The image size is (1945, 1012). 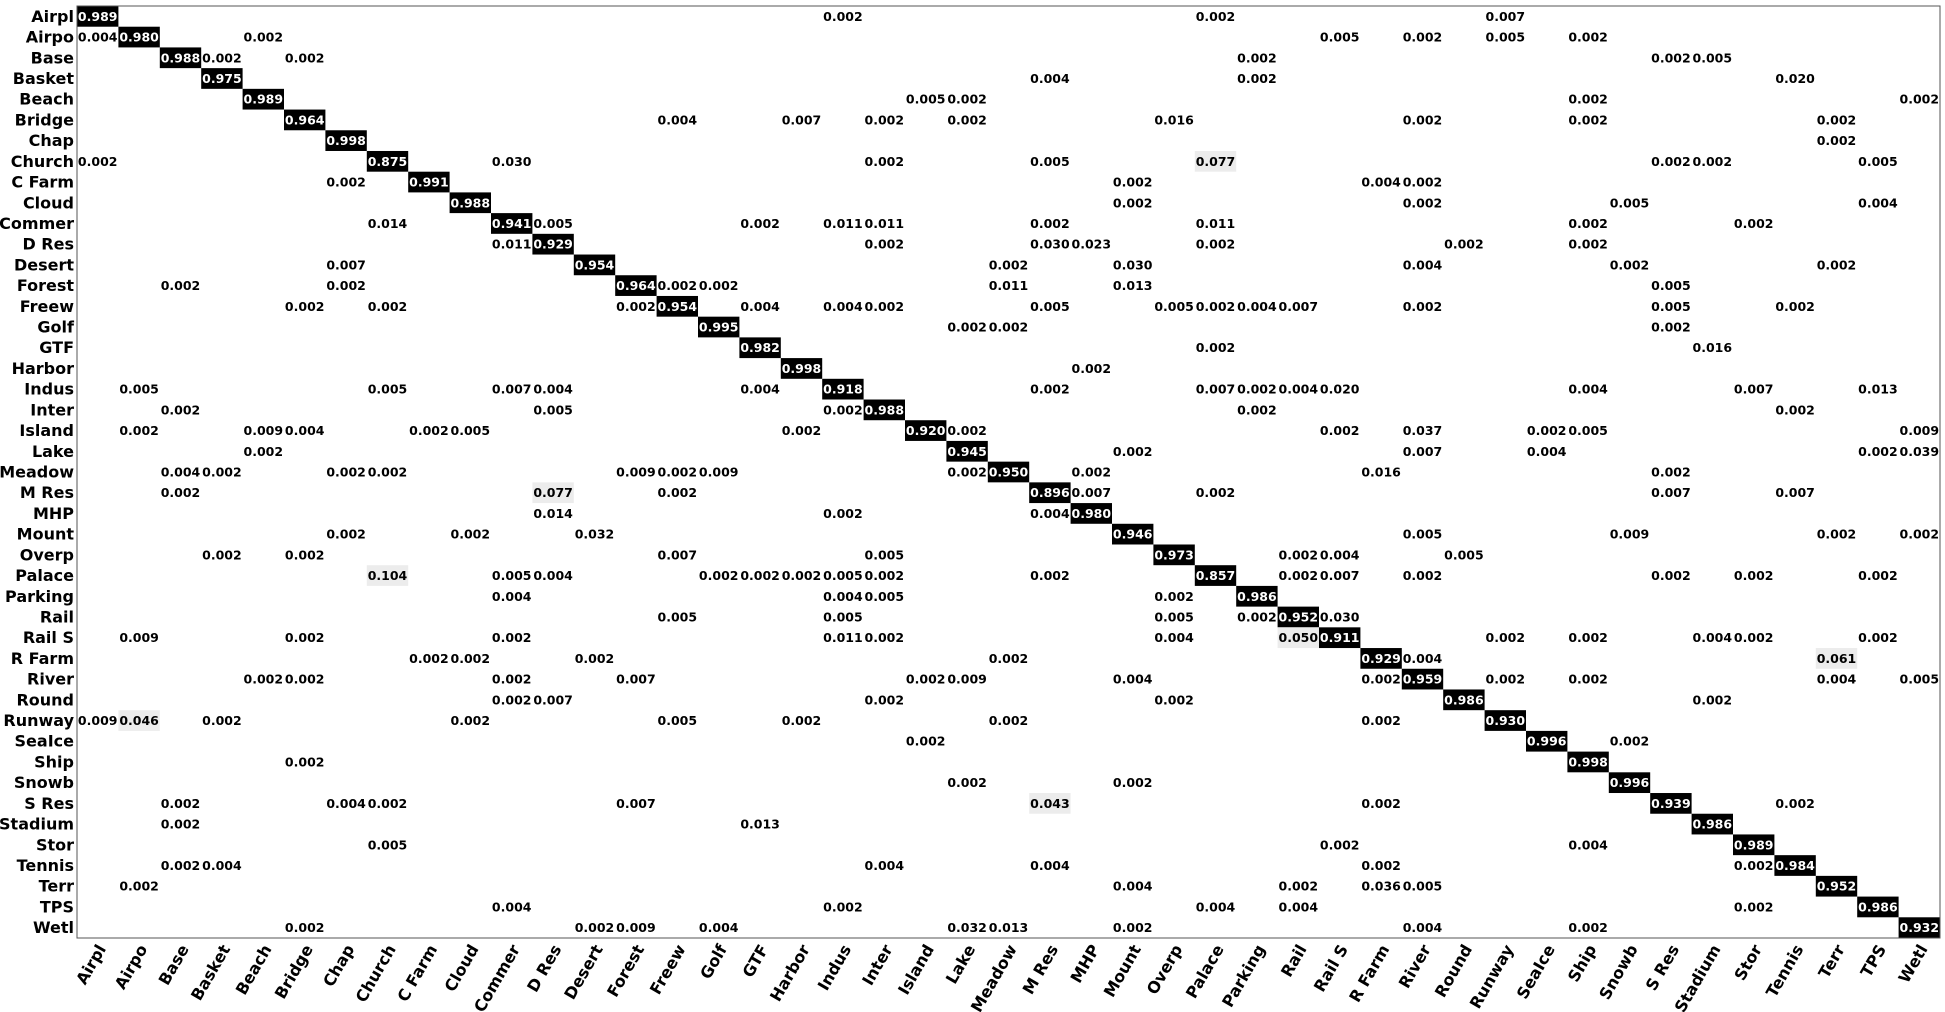 I want to click on y-tick-label: Basket, so click(x=44, y=78).